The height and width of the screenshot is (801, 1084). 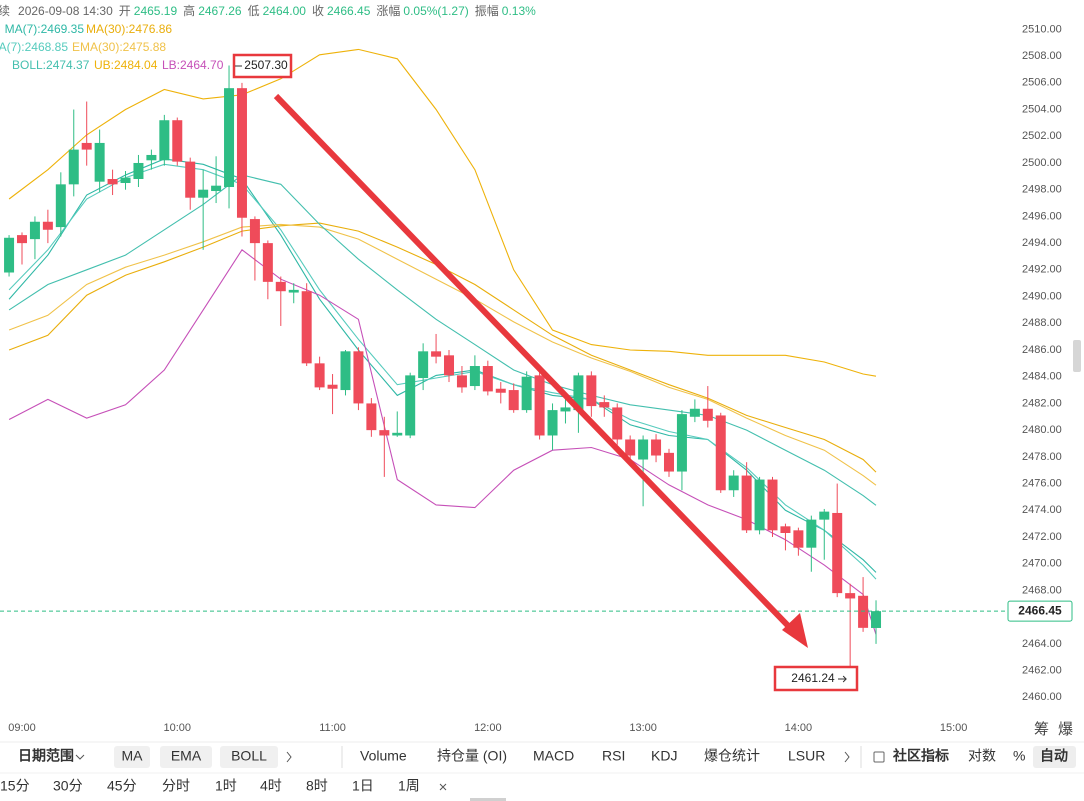 I want to click on y-tick-label: 2480.00, so click(x=1042, y=430).